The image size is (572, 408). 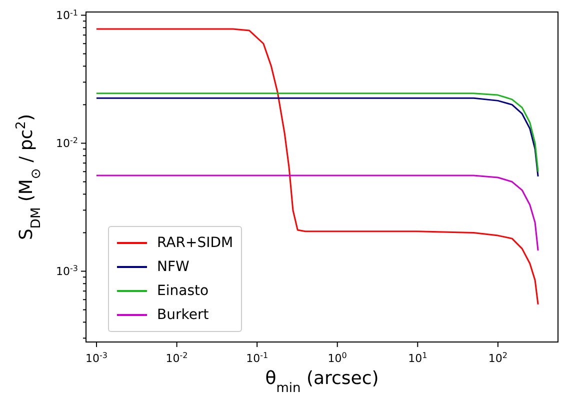 What do you see at coordinates (67, 15) in the screenshot?
I see `y-tick-label: 10$^{-1}$` at bounding box center [67, 15].